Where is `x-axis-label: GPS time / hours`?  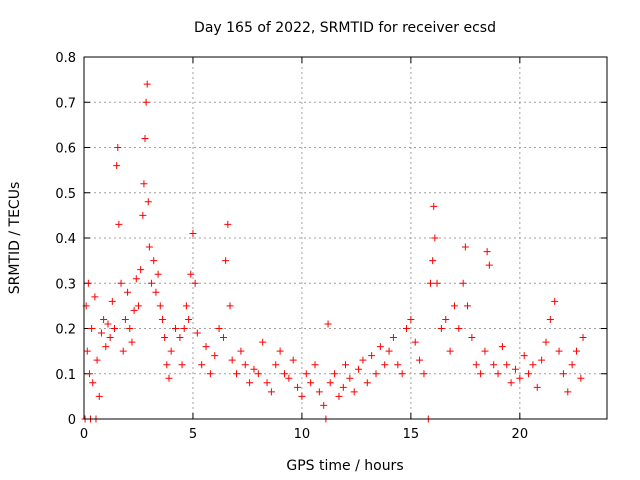 x-axis-label: GPS time / hours is located at coordinates (344, 466).